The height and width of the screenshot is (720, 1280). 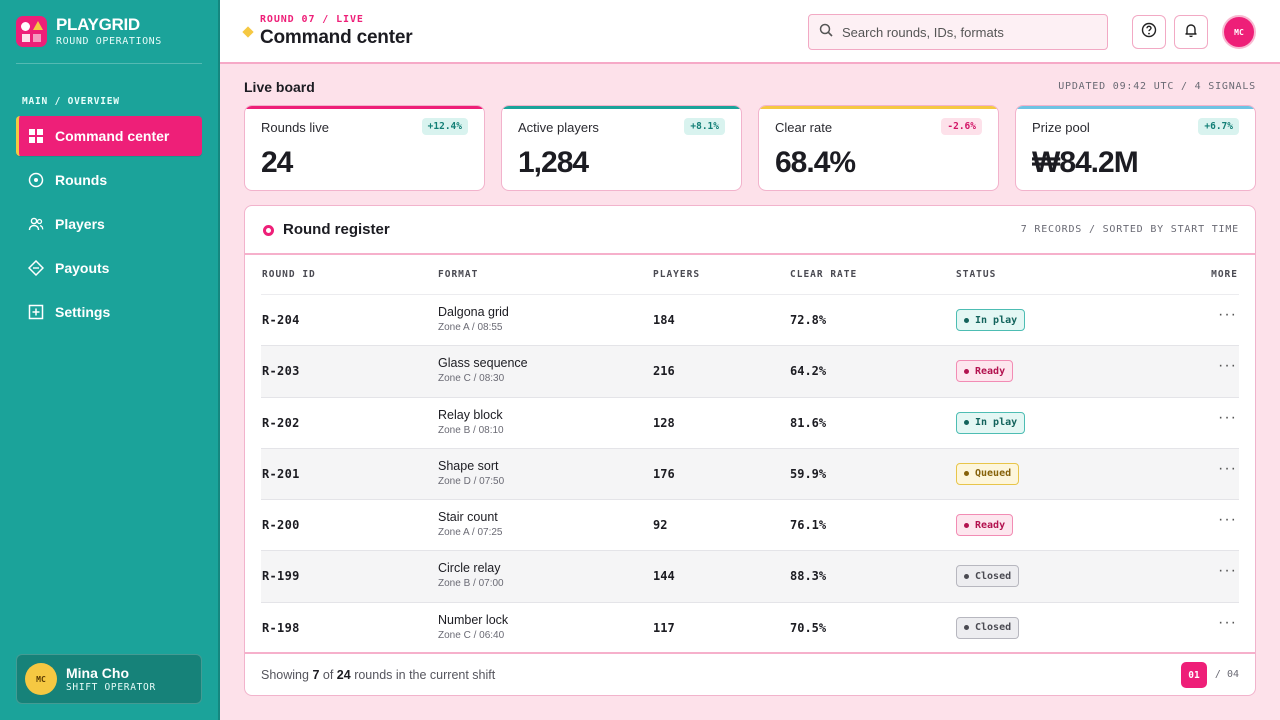 What do you see at coordinates (1191, 32) in the screenshot?
I see `notifications-button` at bounding box center [1191, 32].